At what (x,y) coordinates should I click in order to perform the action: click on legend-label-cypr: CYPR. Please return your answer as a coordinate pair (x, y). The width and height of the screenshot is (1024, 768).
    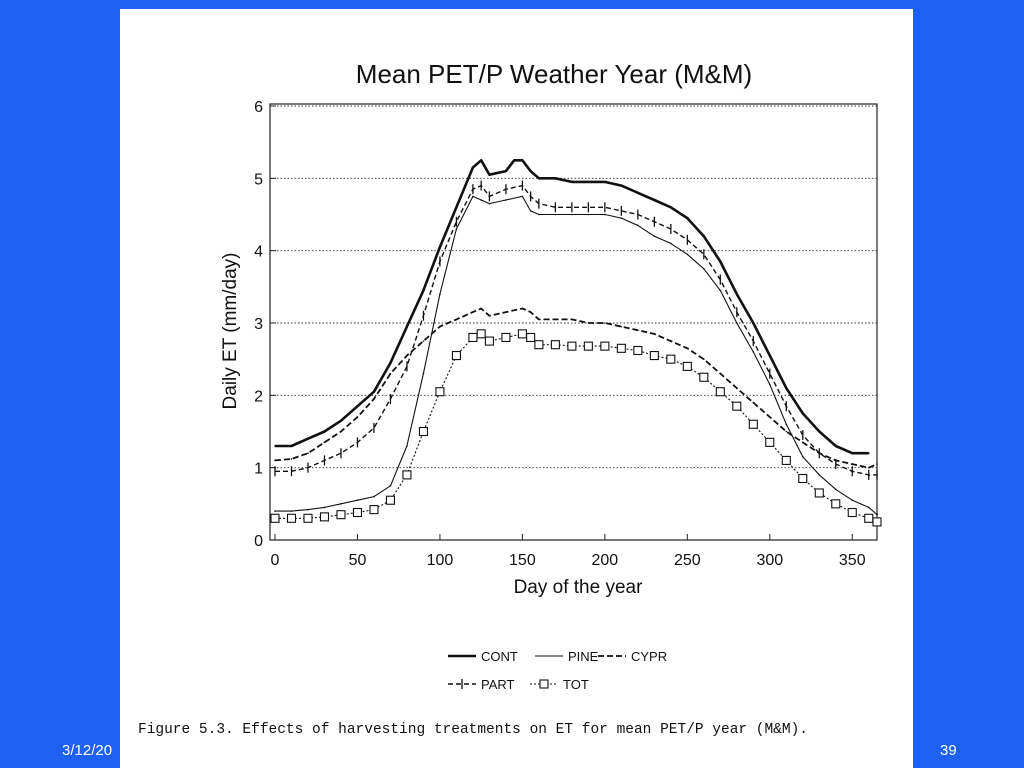
    Looking at the image, I should click on (649, 656).